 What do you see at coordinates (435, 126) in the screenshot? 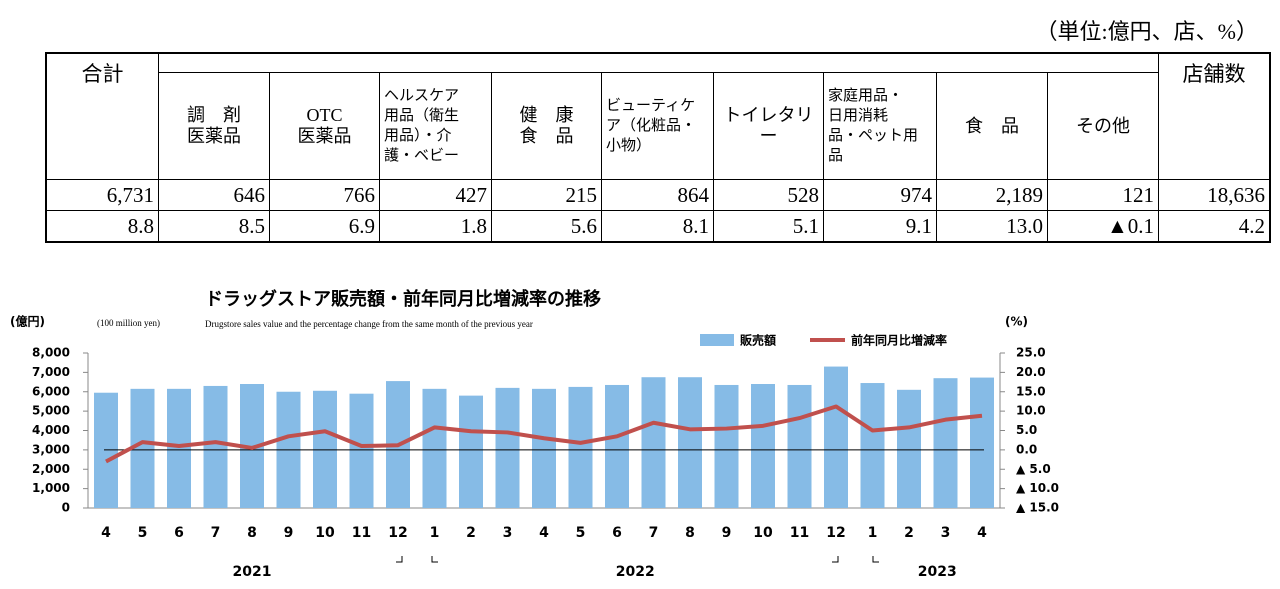
I see `header-cell: ヘルスケア 用品（衛生 用品）・介 護・ベビー` at bounding box center [435, 126].